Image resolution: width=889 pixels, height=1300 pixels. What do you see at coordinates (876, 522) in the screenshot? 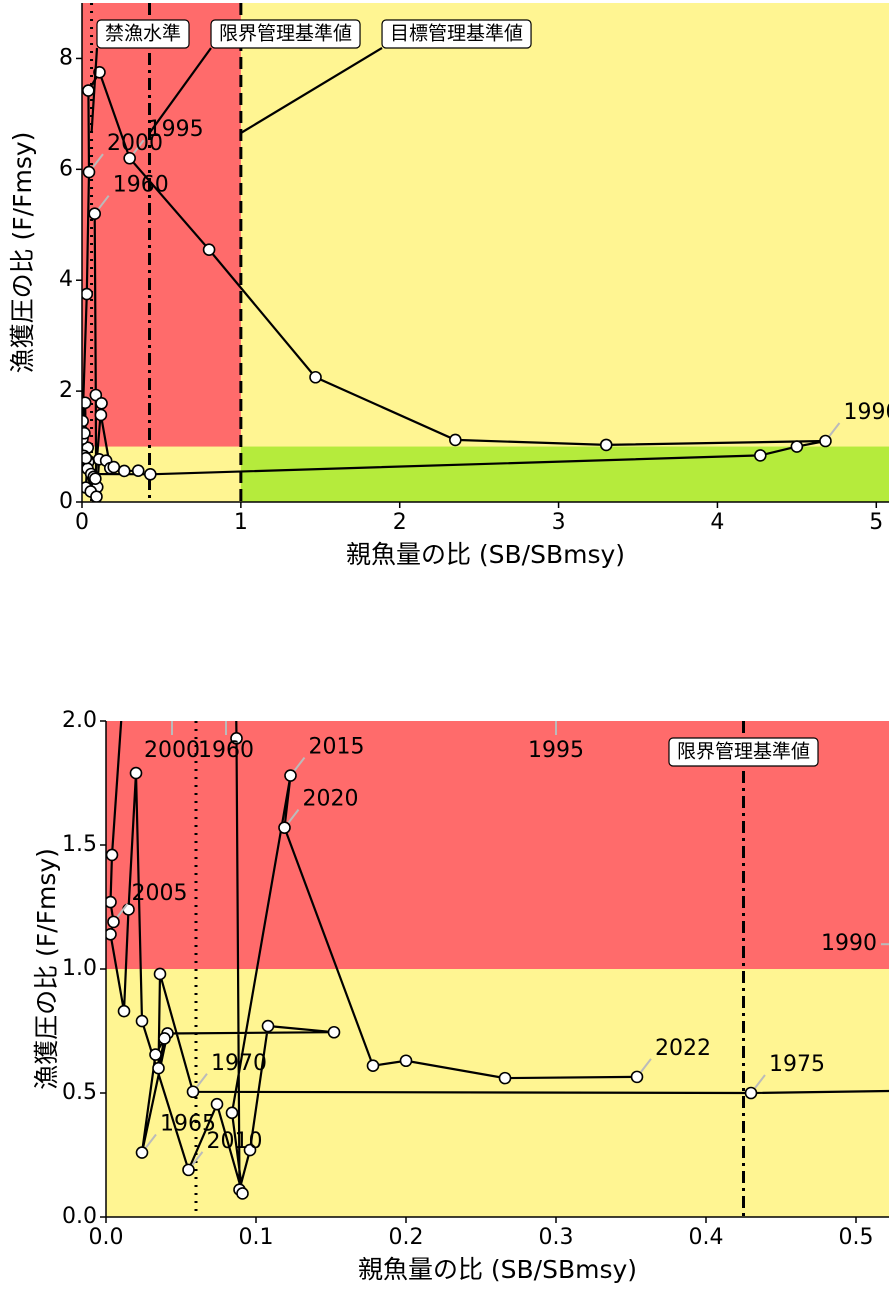
I see `x-tick-label: 5` at bounding box center [876, 522].